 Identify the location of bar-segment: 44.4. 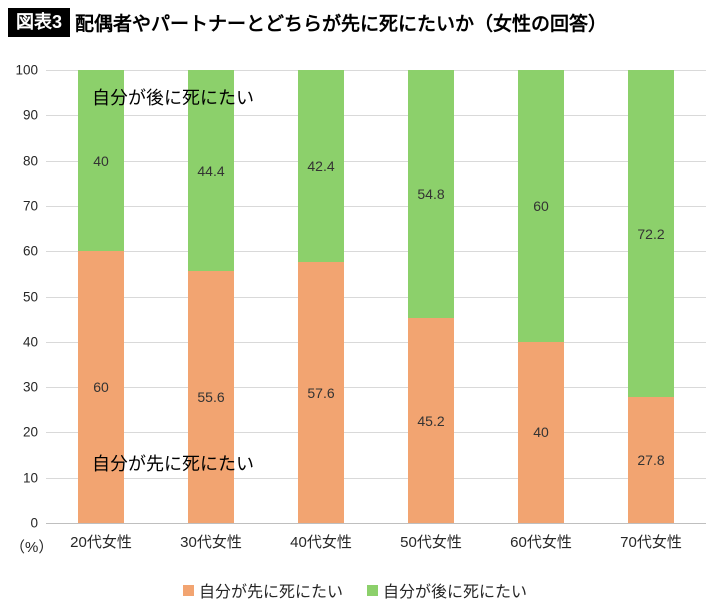
(211, 171).